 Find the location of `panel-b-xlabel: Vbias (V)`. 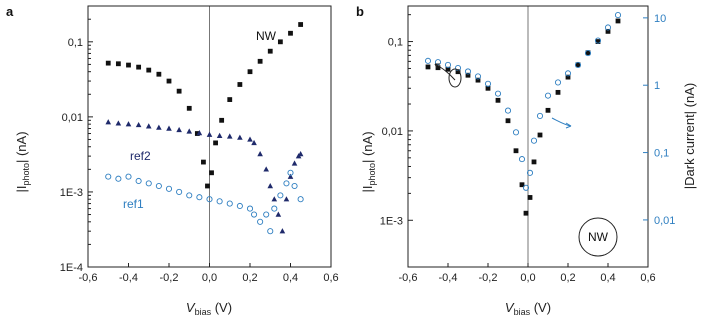

panel-b-xlabel: Vbias (V) is located at coordinates (528, 308).